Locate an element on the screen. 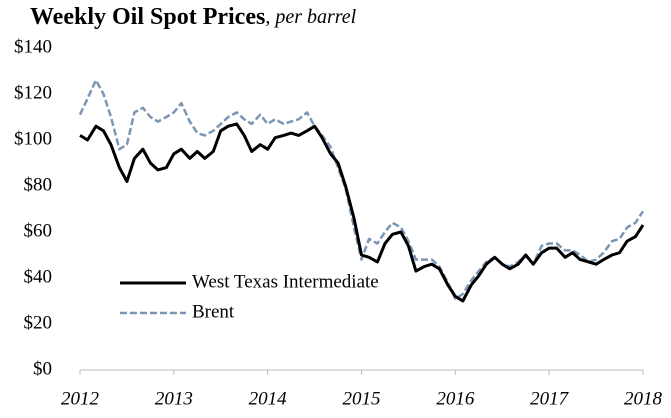  x-tick-label: 2018 is located at coordinates (643, 398).